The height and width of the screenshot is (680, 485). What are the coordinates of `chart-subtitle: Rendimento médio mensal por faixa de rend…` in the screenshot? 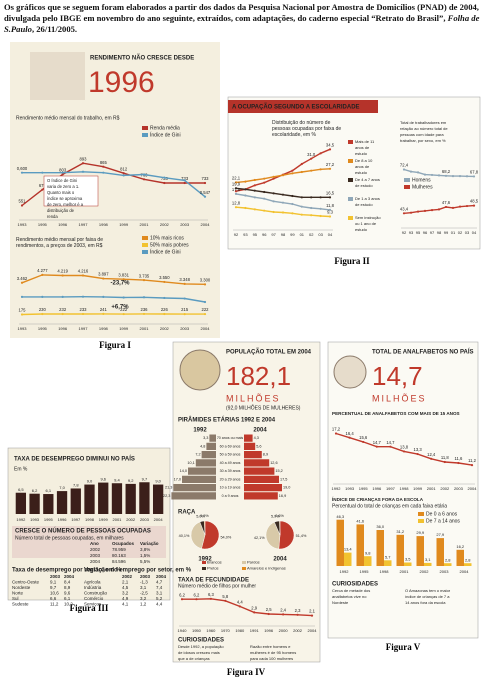 It's located at (59, 243).